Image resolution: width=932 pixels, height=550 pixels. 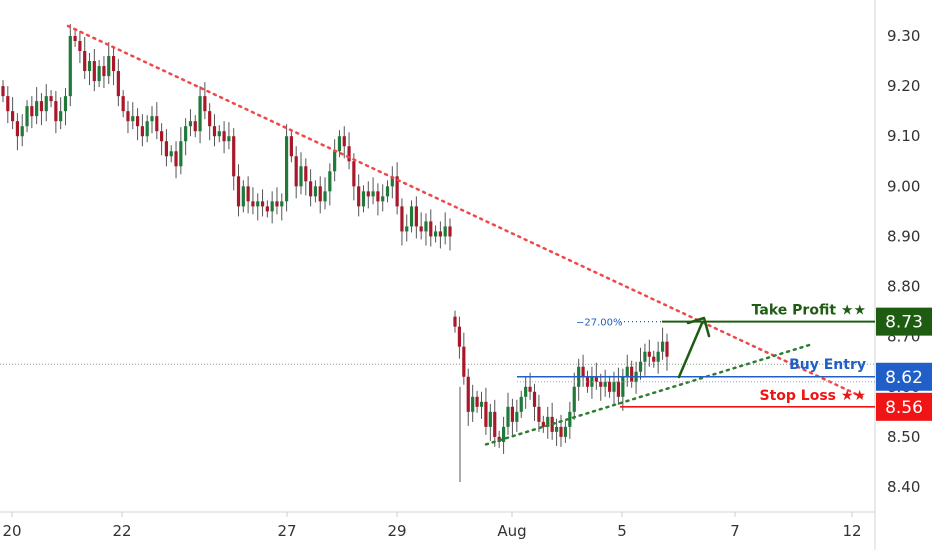 I want to click on y-tick-label: 8.90, so click(x=903, y=236).